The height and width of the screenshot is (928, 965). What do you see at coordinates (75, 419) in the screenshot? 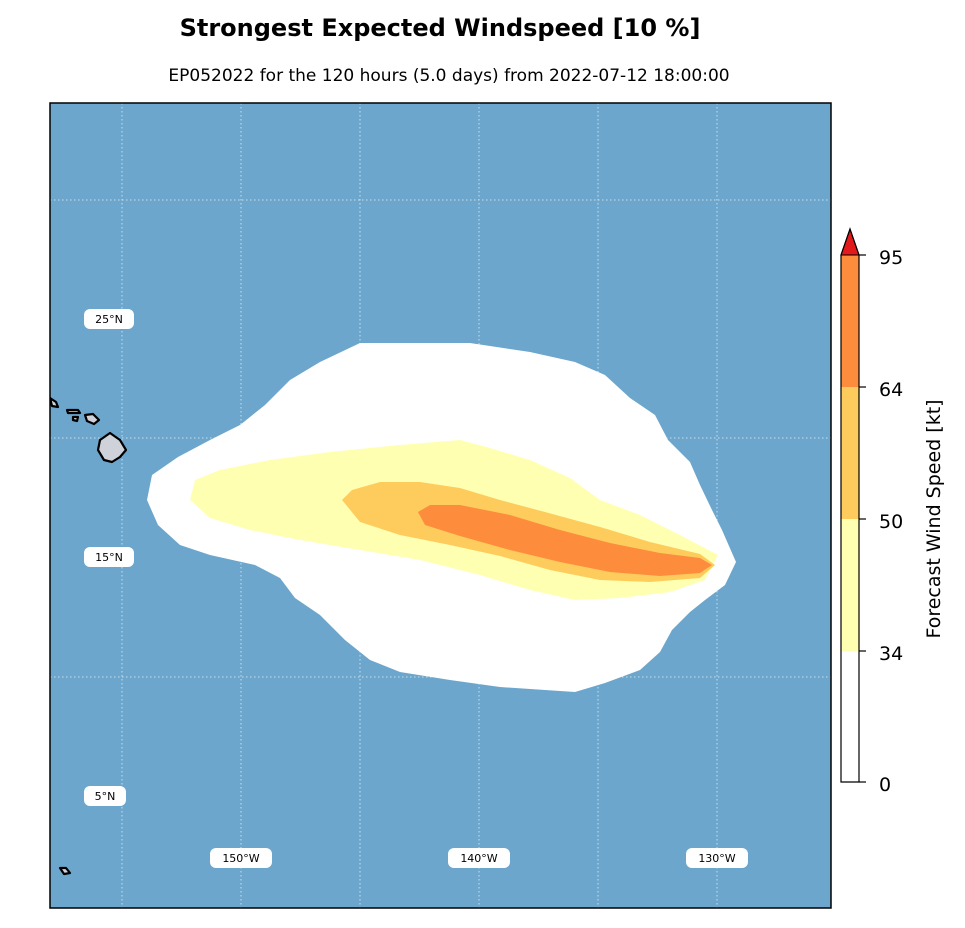
I see `island-lanai` at bounding box center [75, 419].